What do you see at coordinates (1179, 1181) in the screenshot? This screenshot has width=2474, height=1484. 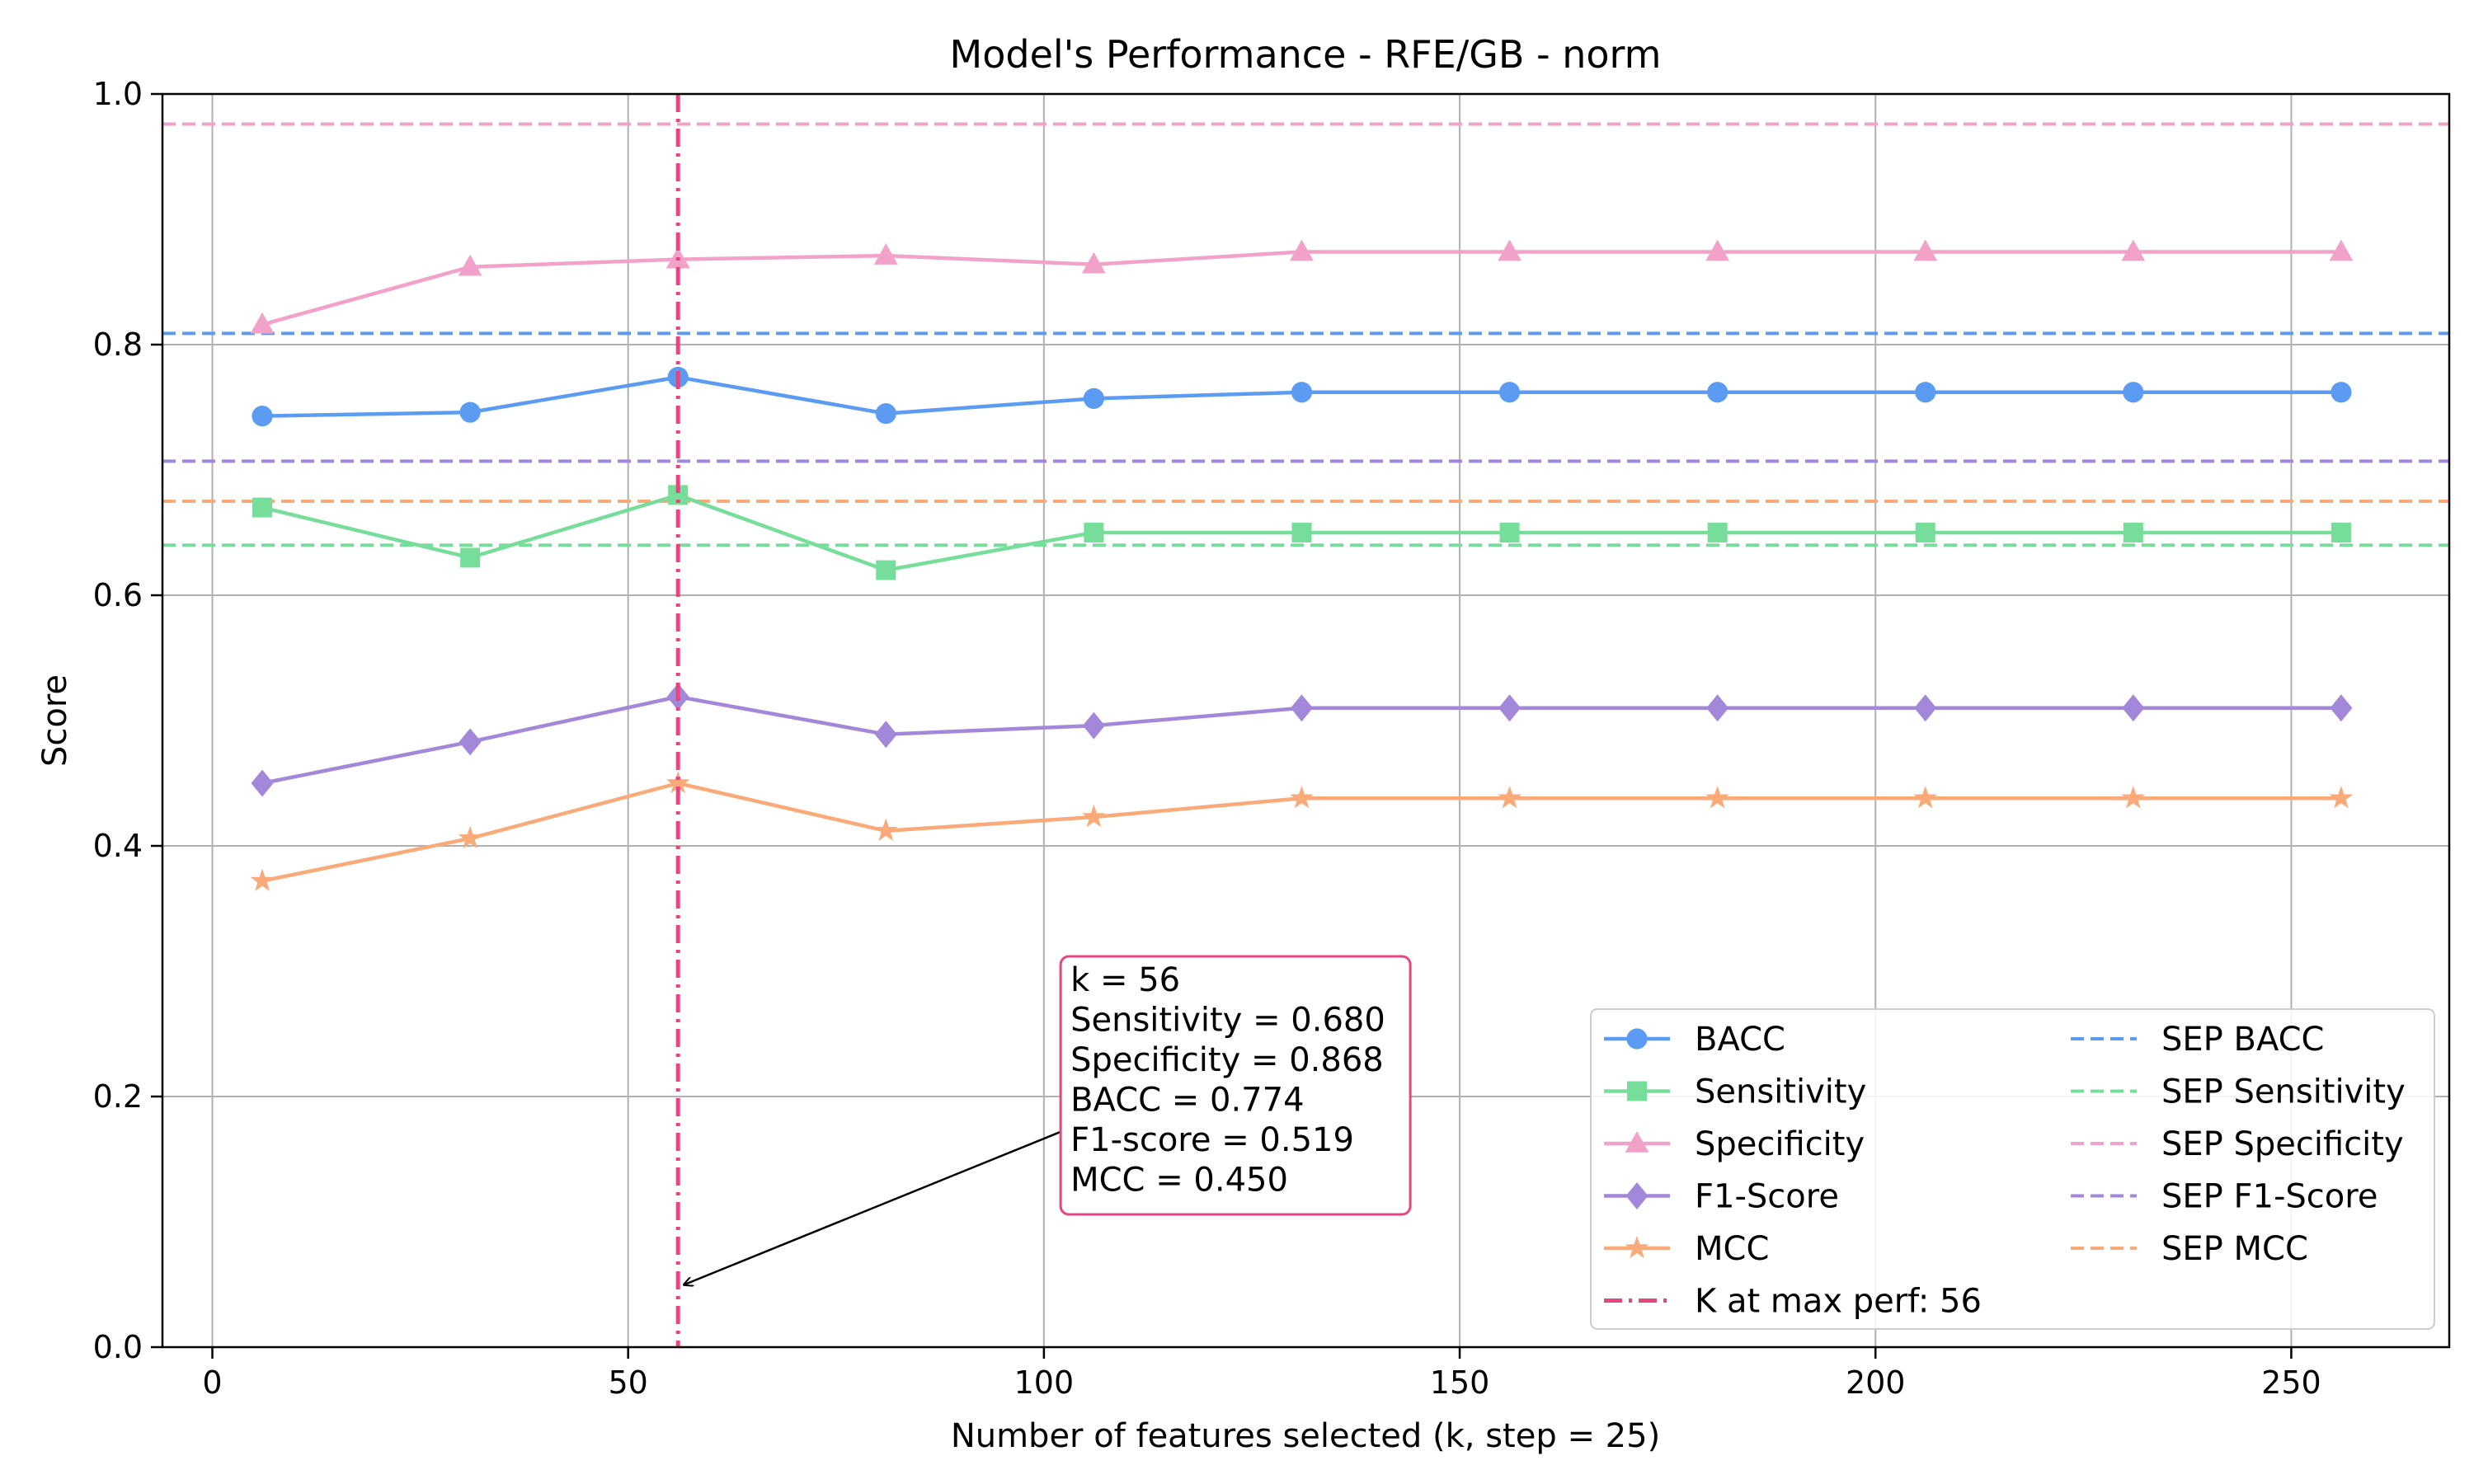 I see `annotation-text: MCC = 0.450` at bounding box center [1179, 1181].